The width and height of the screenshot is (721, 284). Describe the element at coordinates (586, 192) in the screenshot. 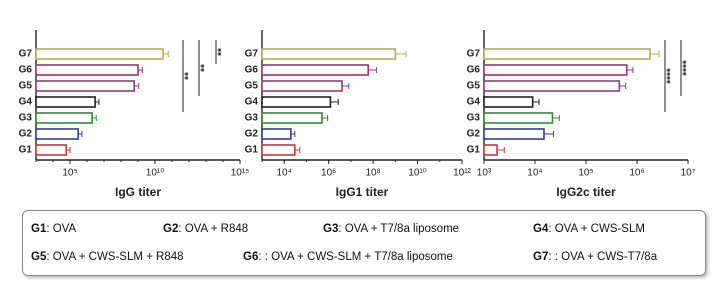

I see `x-axis-title: IgG2c titer` at that location.